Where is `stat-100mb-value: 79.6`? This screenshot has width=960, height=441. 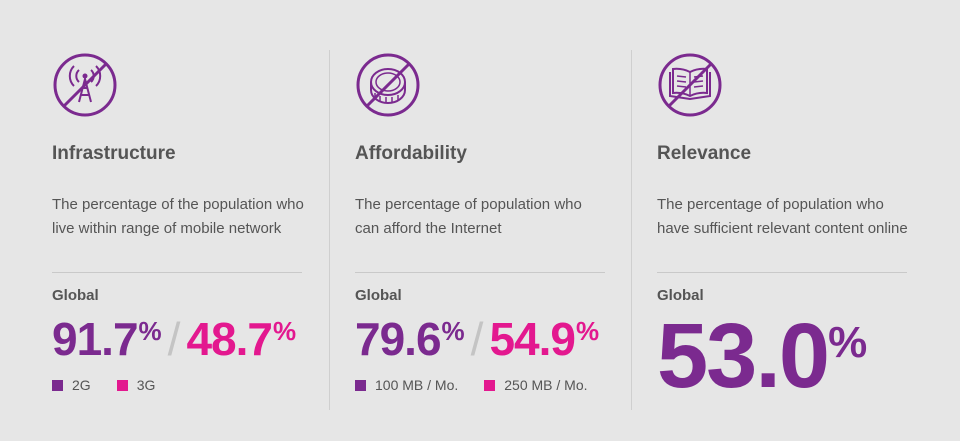
stat-100mb-value: 79.6 is located at coordinates (398, 339).